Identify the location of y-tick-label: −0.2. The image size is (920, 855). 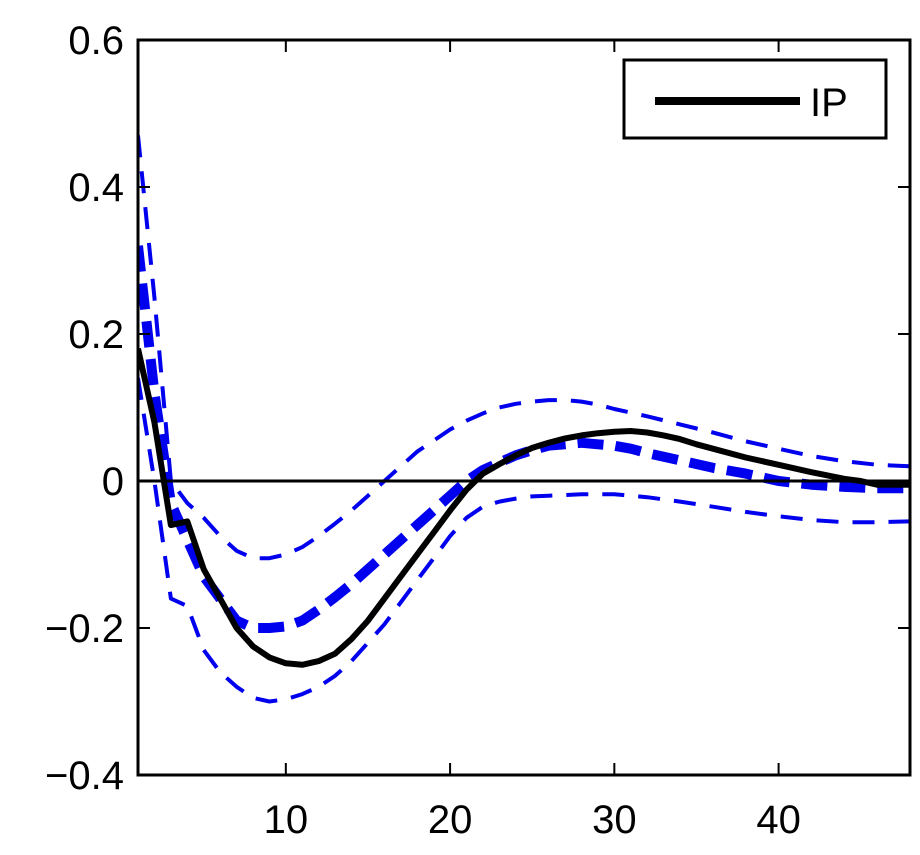
(84, 629).